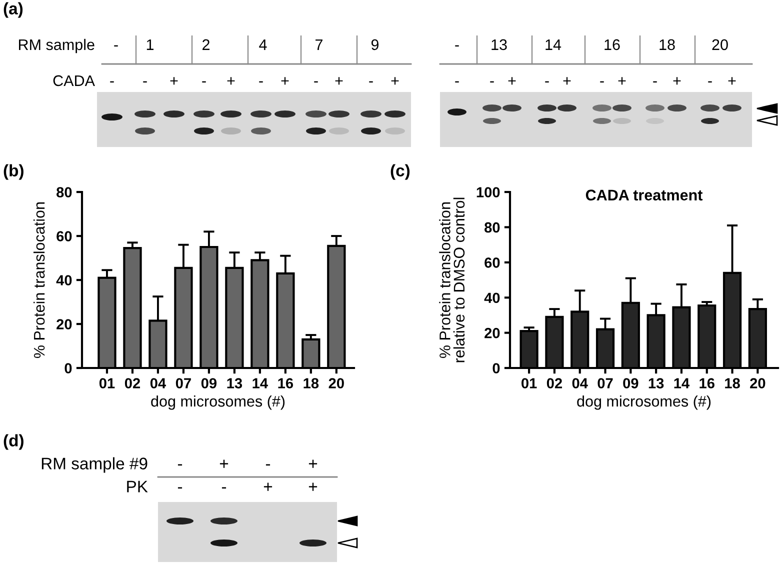 The image size is (782, 567). I want to click on text: 20, so click(720, 44).